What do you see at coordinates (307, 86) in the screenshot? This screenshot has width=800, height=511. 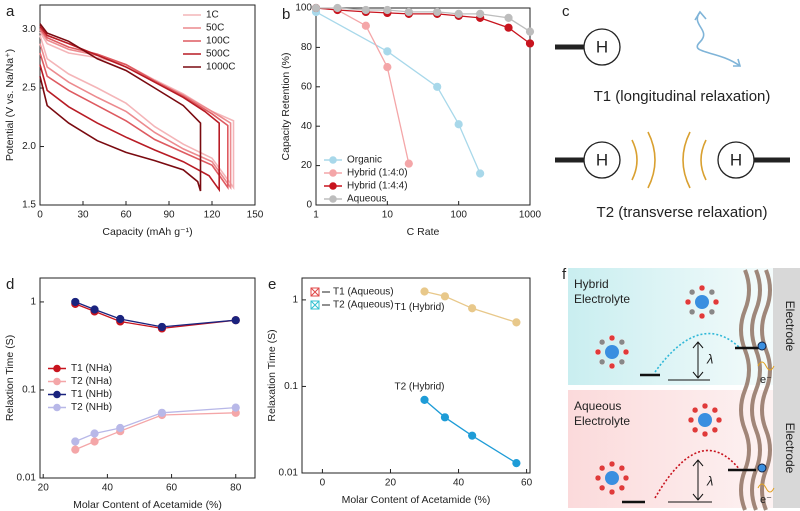 I see `y-tick-label: 60` at bounding box center [307, 86].